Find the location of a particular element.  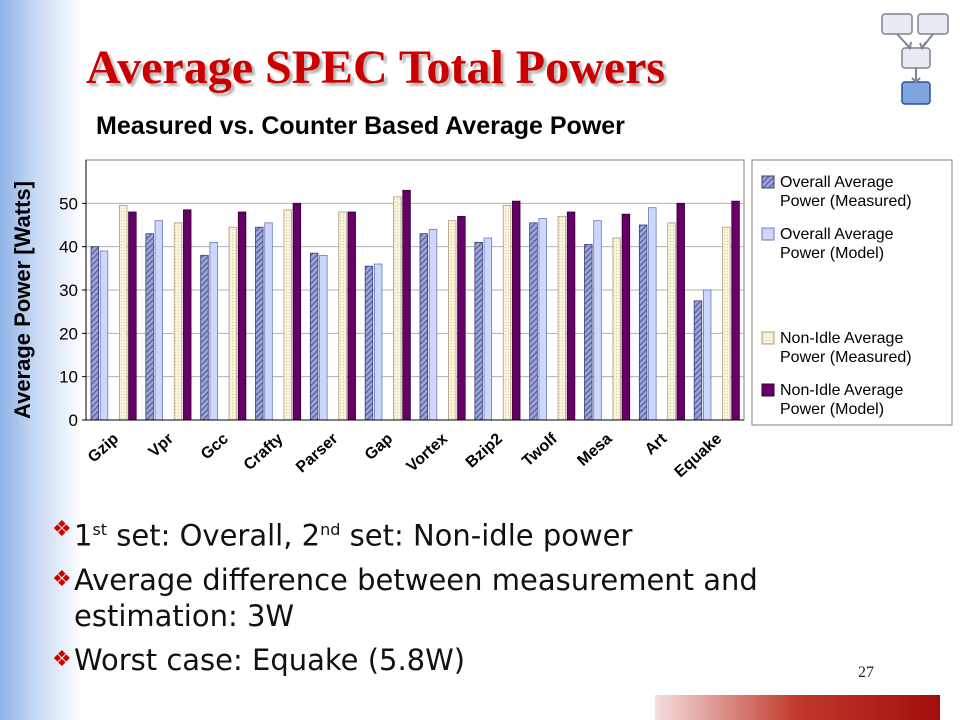

legend-label: Non-Idle Average Power (Measured) is located at coordinates (846, 348).